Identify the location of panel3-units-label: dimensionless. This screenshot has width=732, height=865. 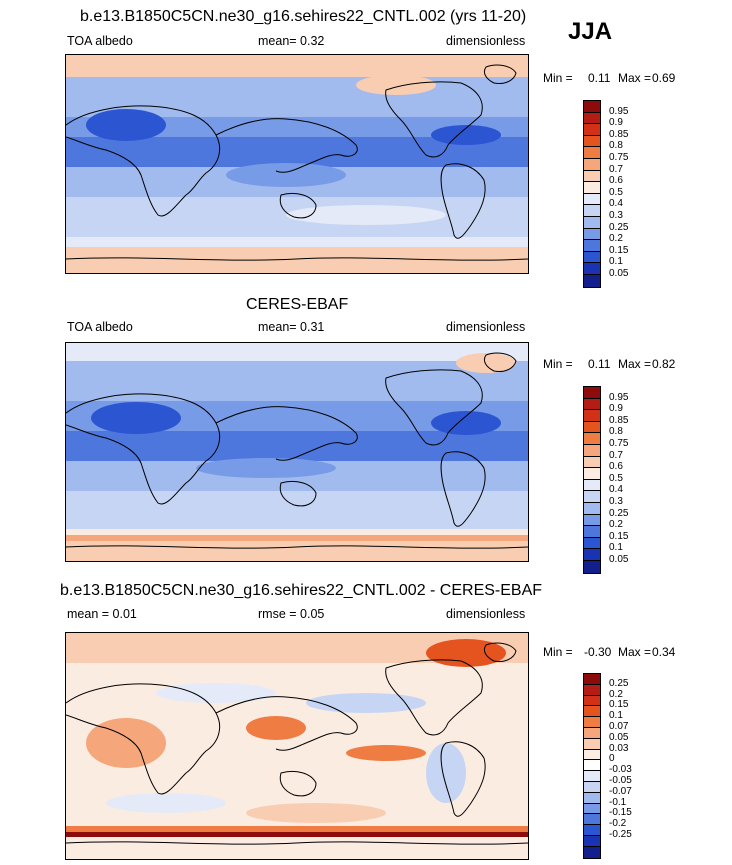
(486, 614).